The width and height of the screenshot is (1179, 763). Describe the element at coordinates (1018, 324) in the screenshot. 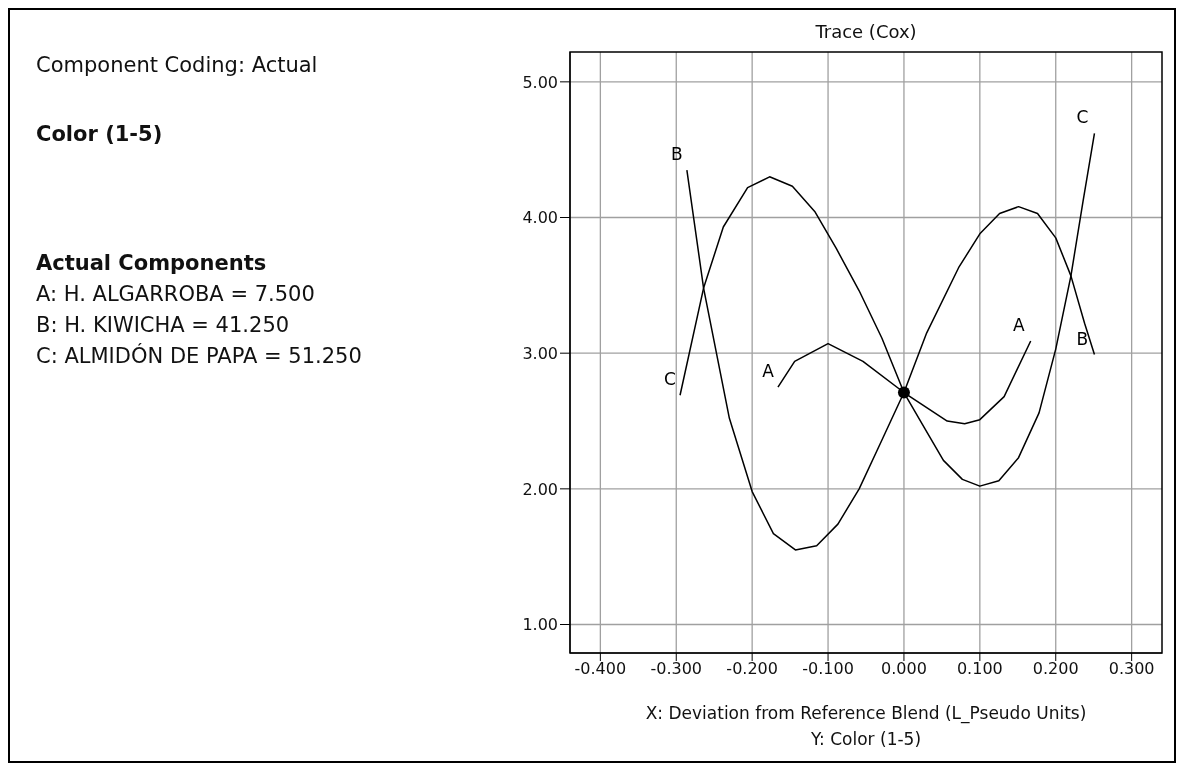

I see `text: A` at that location.